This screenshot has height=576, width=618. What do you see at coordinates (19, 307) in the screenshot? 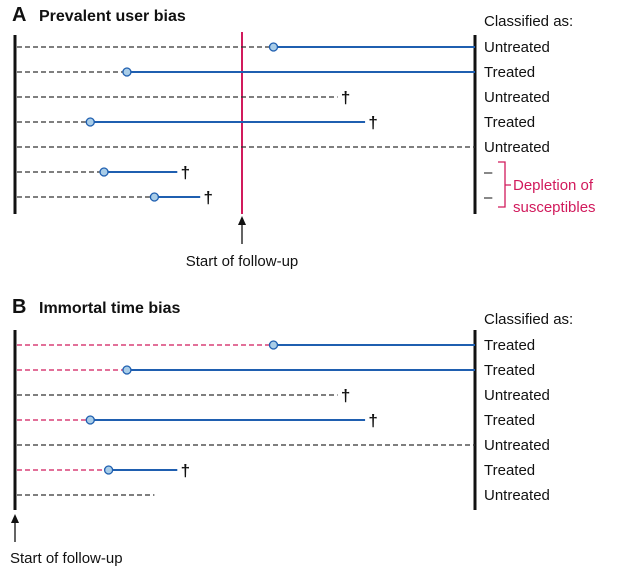
I see `panel-b-letter: B` at bounding box center [19, 307].